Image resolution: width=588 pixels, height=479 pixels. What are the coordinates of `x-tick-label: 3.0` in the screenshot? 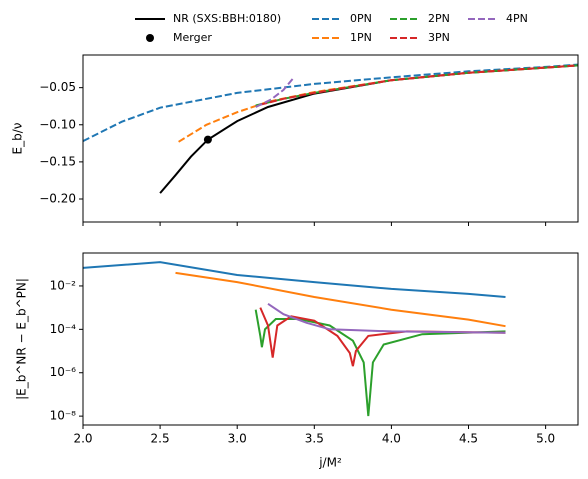 It's located at (237, 439).